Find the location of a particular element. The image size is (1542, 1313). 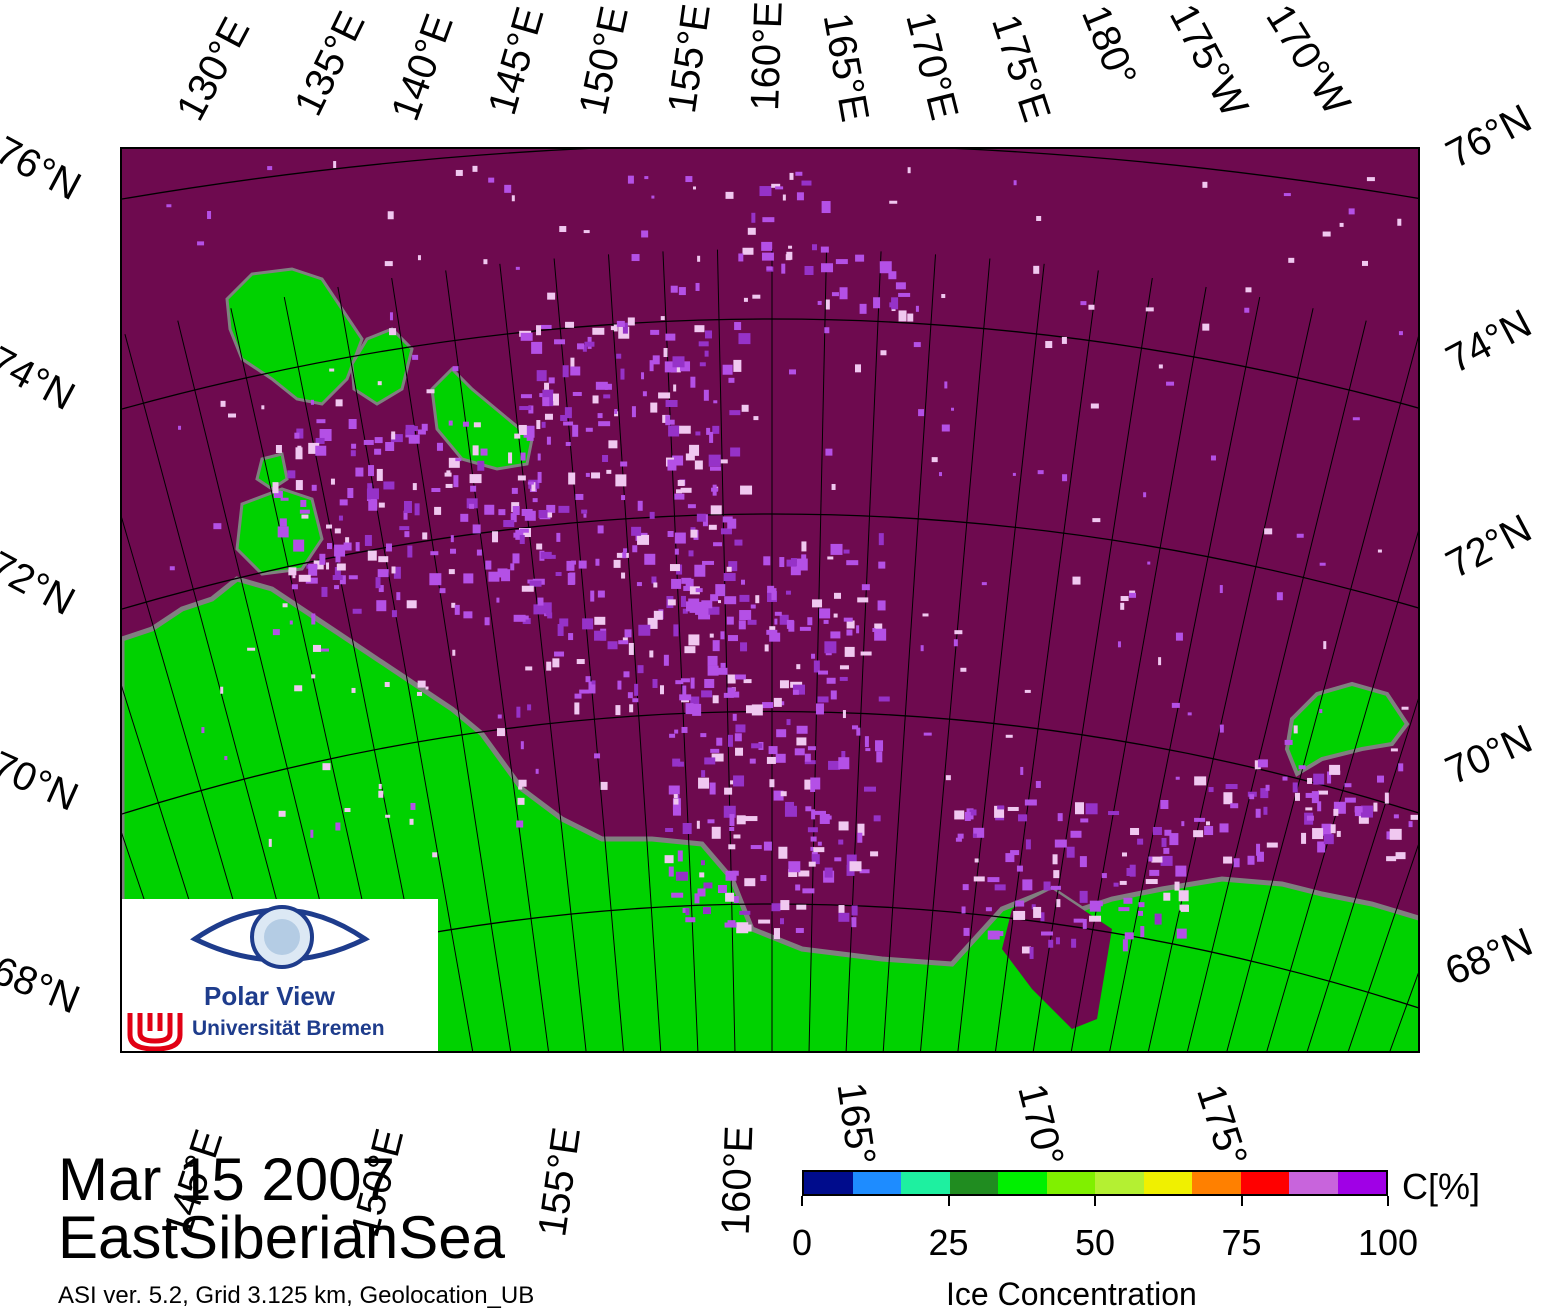

bottom-lon-label: 165° is located at coordinates (856, 1123).